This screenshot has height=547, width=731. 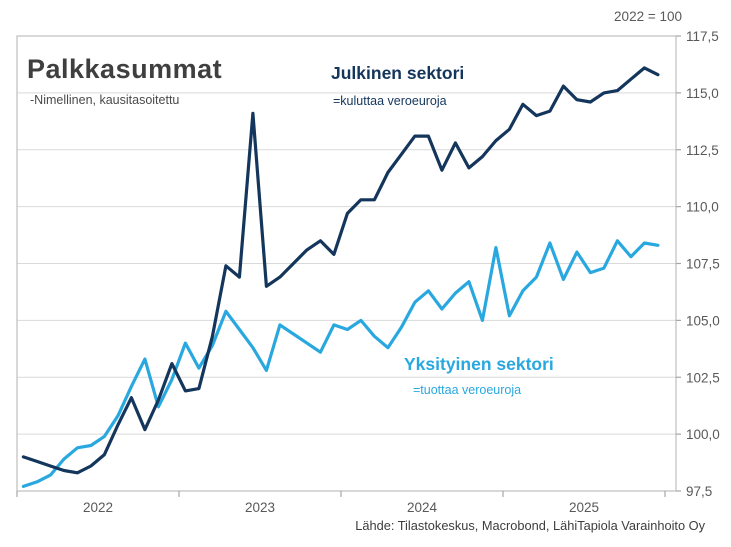 I want to click on y-axis-label: 110,0, so click(x=702, y=207).